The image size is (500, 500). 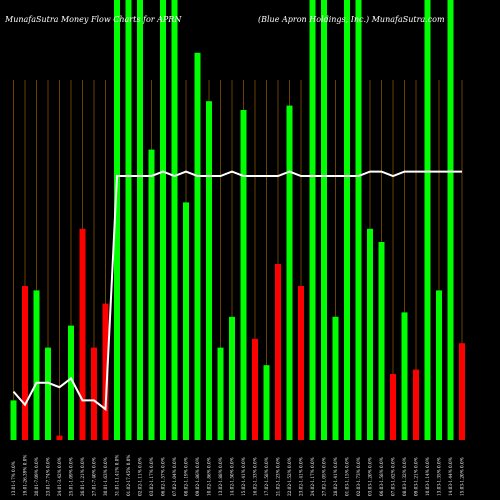 What do you see at coordinates (163, 476) in the screenshot?
I see `x-tick-label: 06.02-1.57% 0.0%` at bounding box center [163, 476].